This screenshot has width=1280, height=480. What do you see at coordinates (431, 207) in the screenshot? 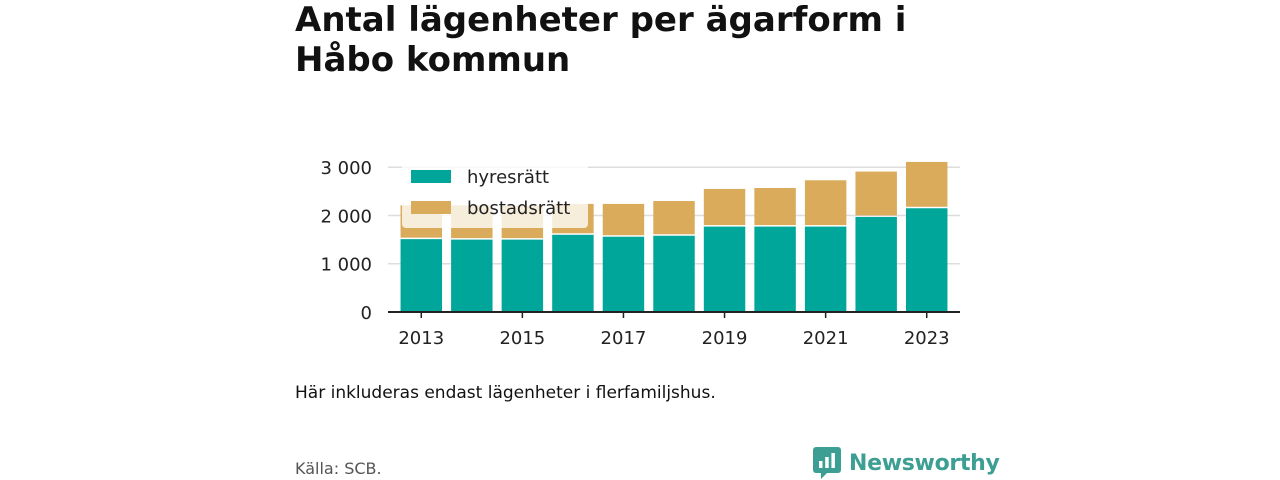
I see `legend-swatch-bostadsratt` at bounding box center [431, 207].